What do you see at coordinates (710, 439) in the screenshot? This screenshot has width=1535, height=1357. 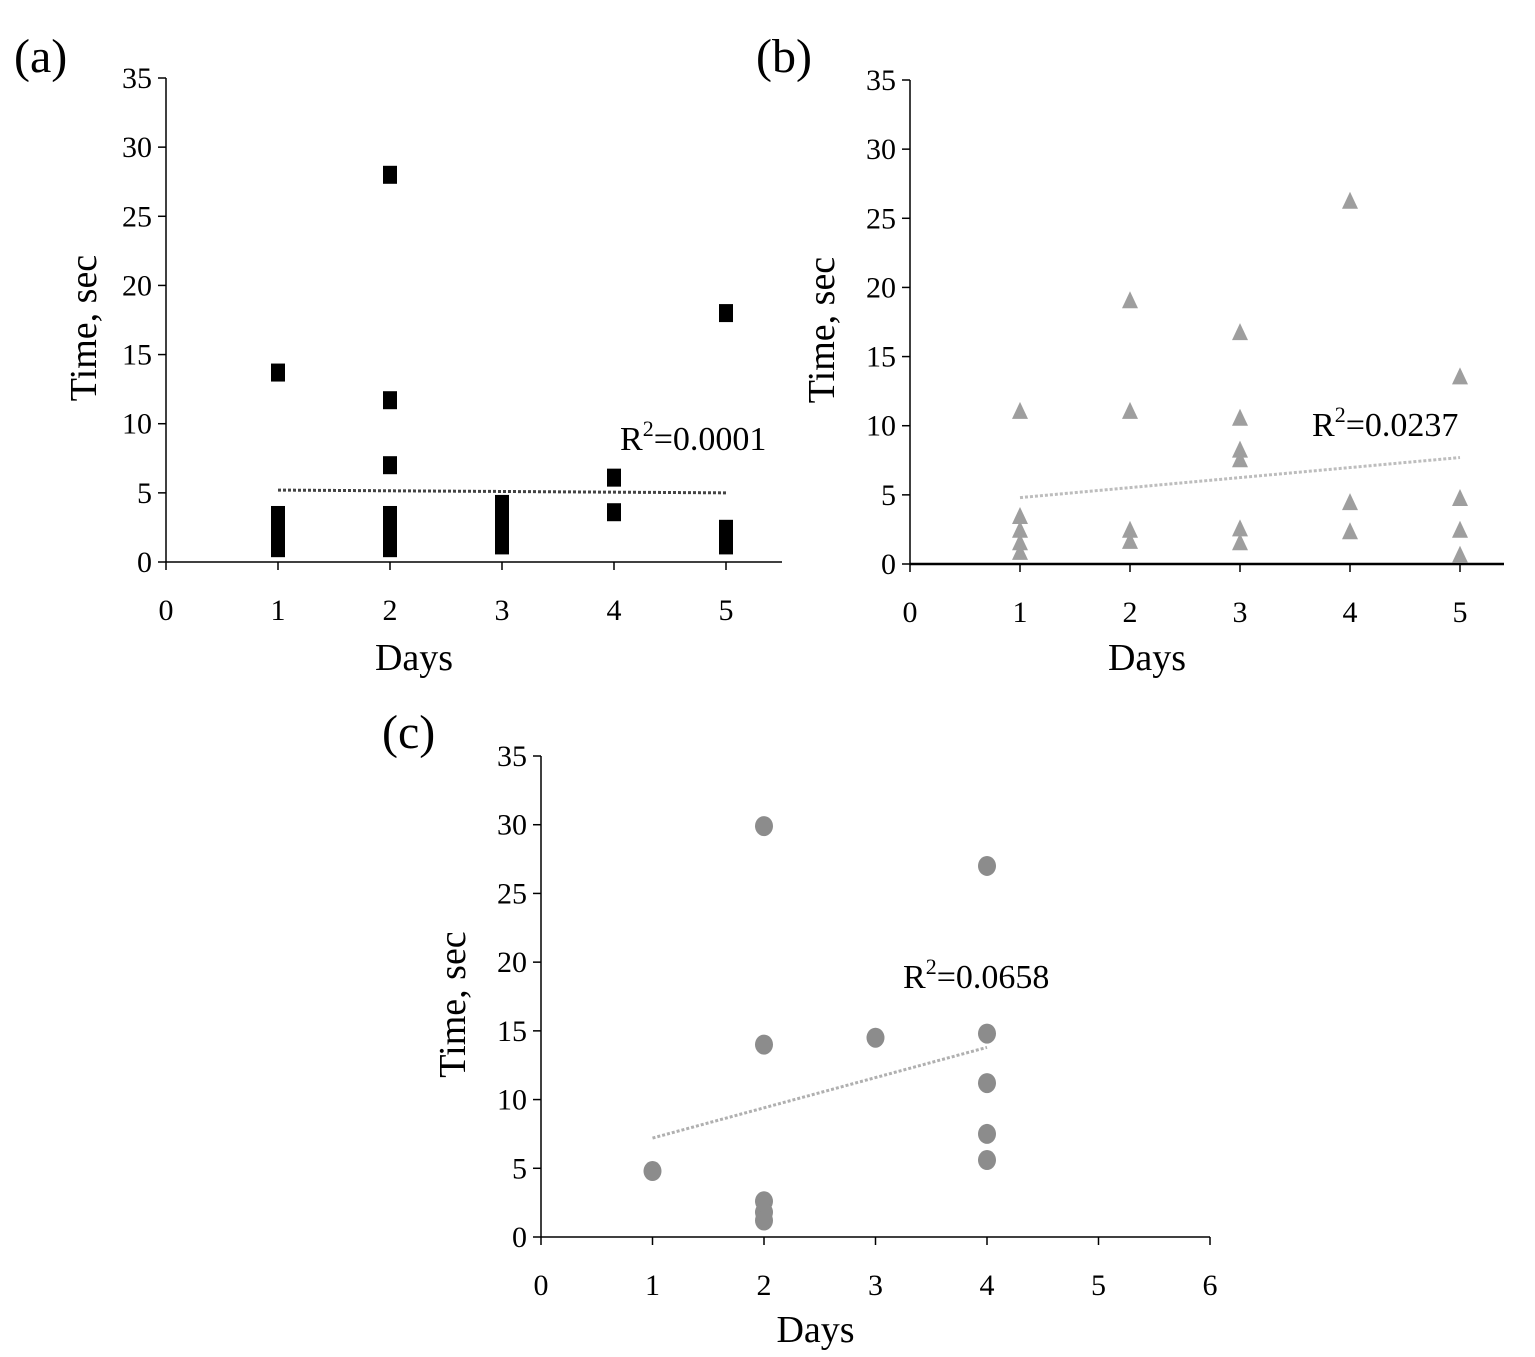 I see `r-squared-value: =0.0001` at bounding box center [710, 439].